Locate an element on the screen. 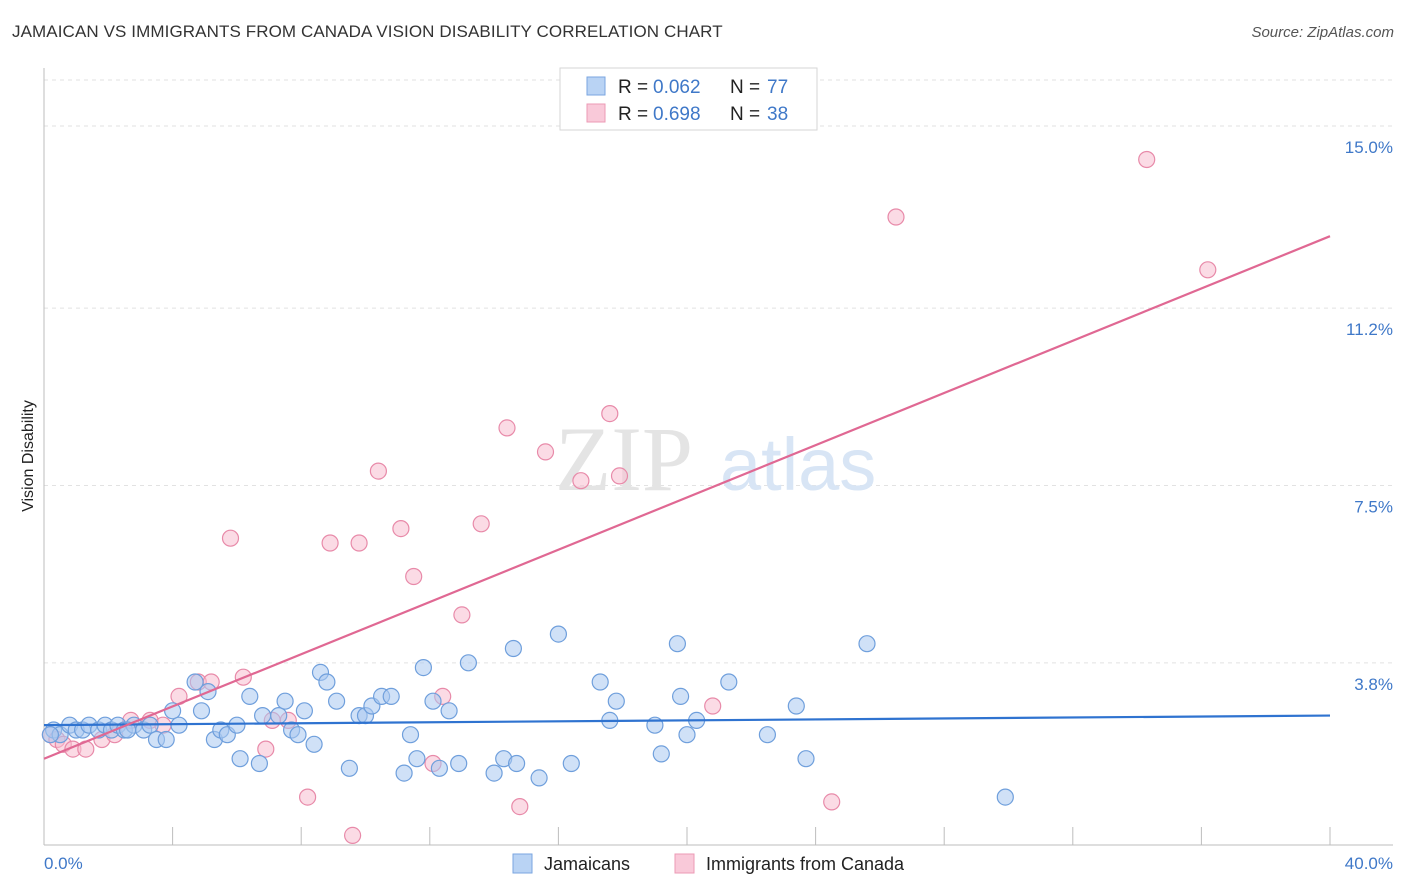 The width and height of the screenshot is (1406, 892). y-axis-label: Vision Disability is located at coordinates (28, 456).